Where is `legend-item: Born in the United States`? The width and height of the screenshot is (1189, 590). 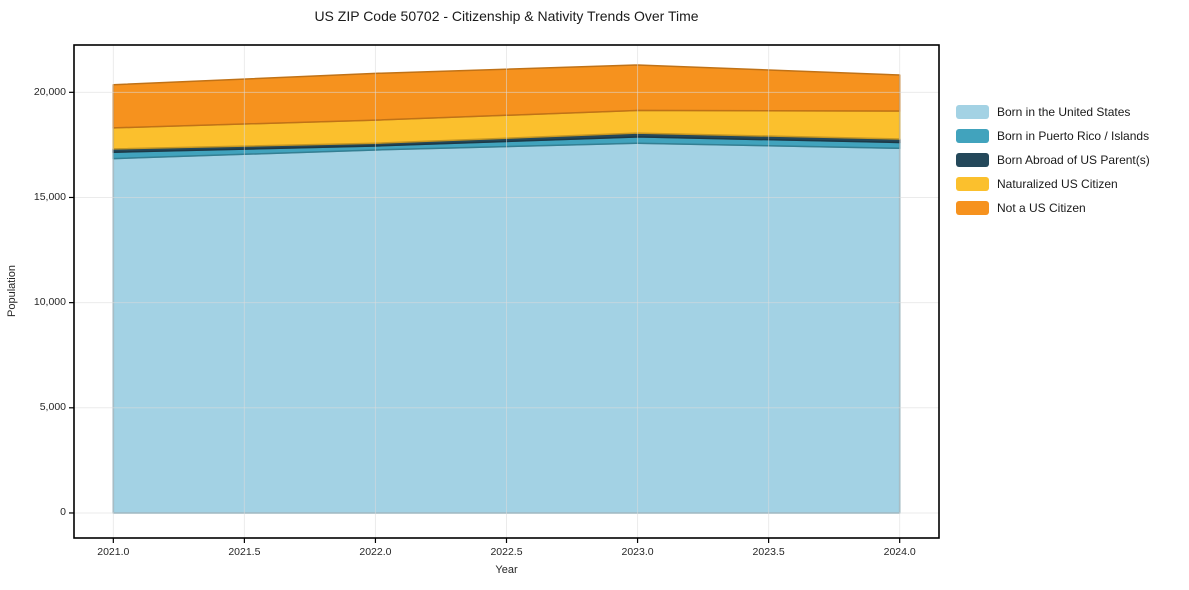 legend-item: Born in the United States is located at coordinates (1053, 112).